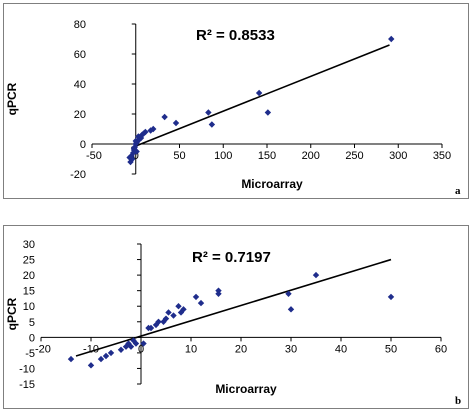 The image size is (474, 413). What do you see at coordinates (260, 96) in the screenshot?
I see `trendline` at bounding box center [260, 96].